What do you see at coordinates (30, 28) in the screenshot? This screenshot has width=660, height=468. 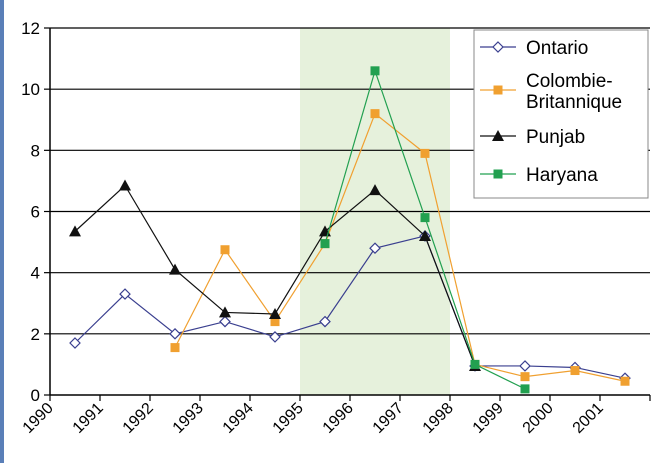 I see `y-tick-label: 12` at bounding box center [30, 28].